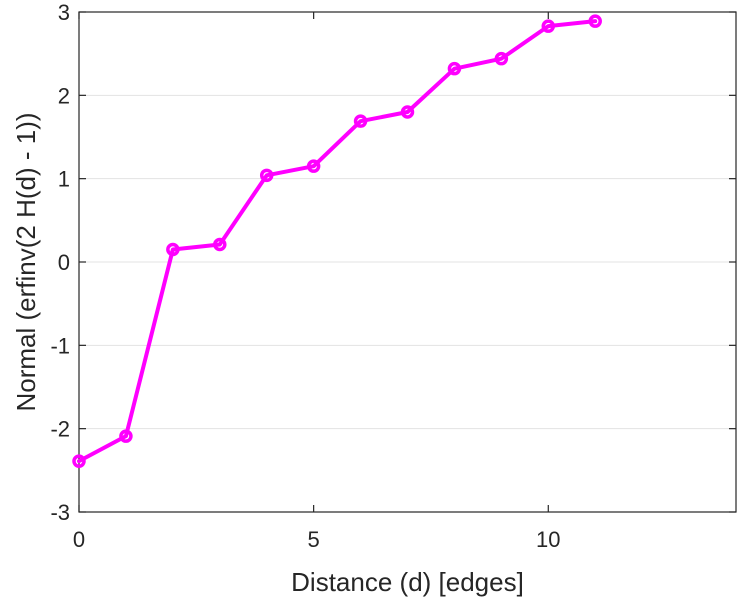 Image resolution: width=738 pixels, height=600 pixels. I want to click on y-tick-label: 3, so click(64, 12).